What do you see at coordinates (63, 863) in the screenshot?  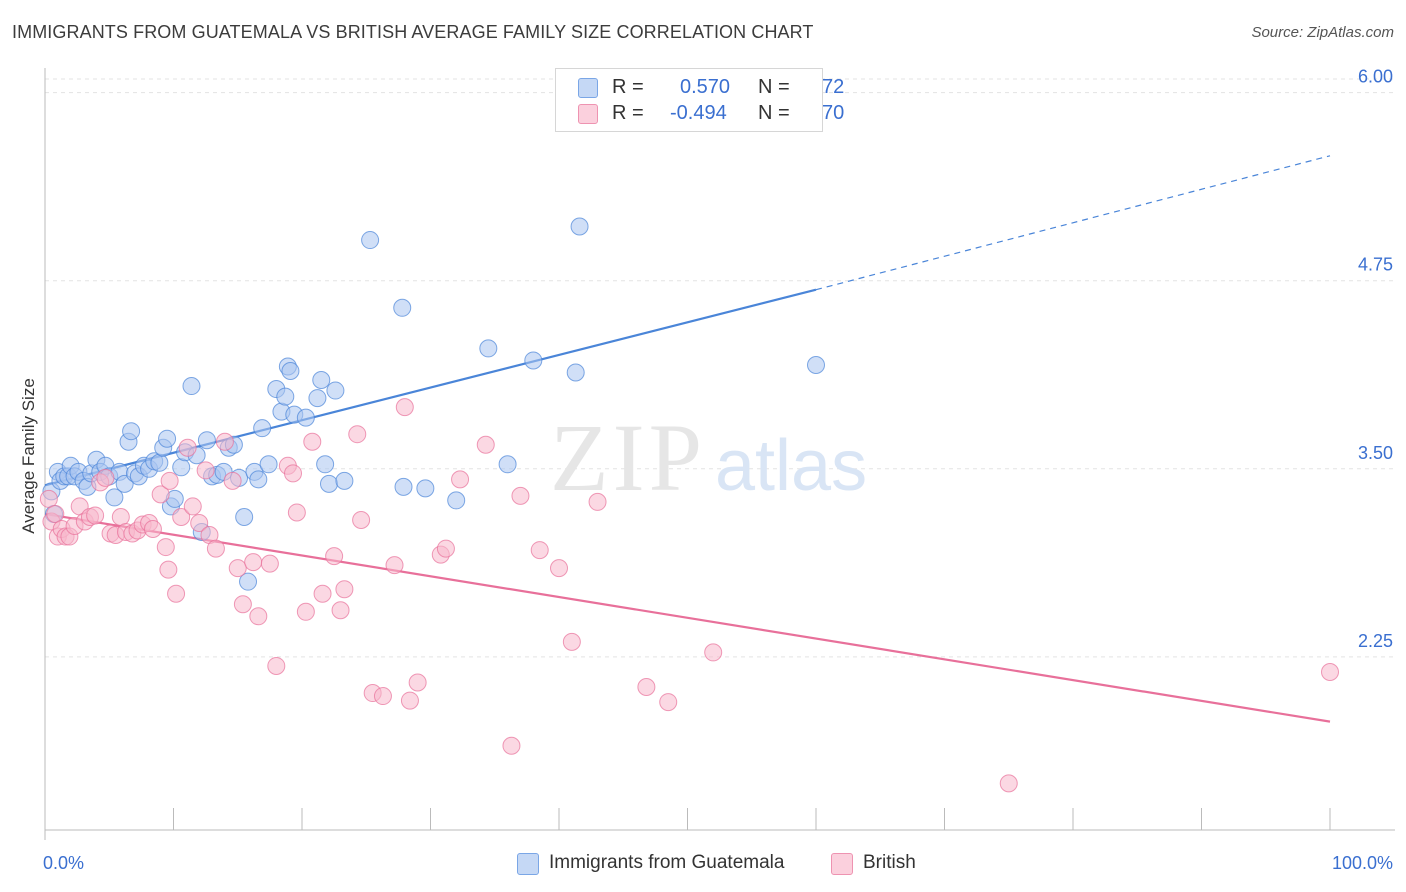 I see `x-tick-label: 0.0%` at bounding box center [63, 863].